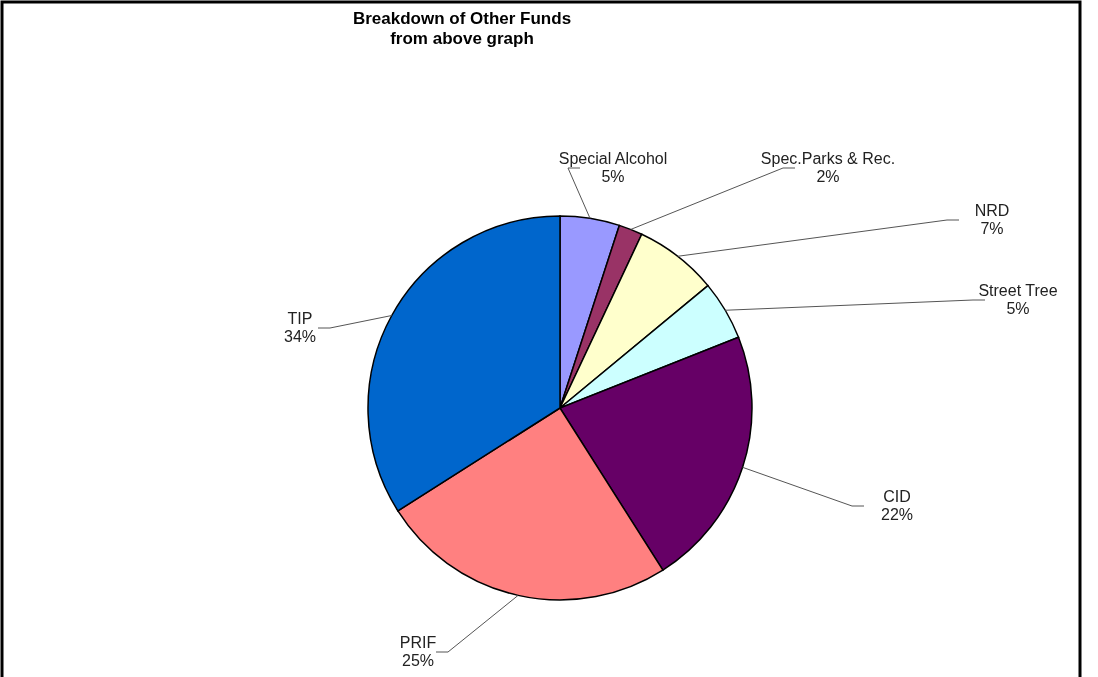  I want to click on data-label: 2%, so click(828, 176).